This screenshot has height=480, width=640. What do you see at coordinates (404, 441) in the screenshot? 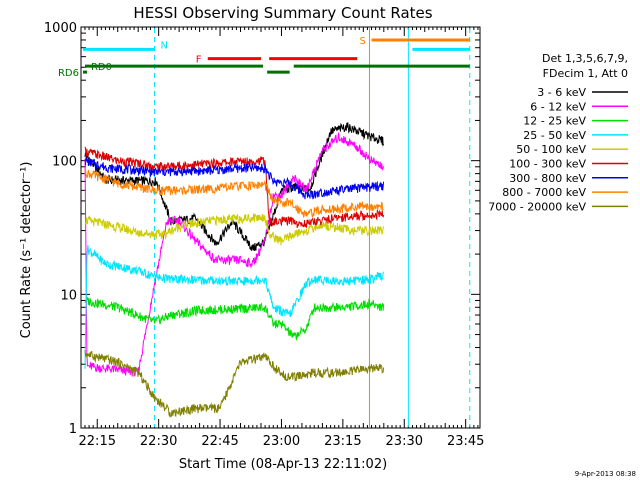
I see `x-tick-label: 23:30` at bounding box center [404, 441].